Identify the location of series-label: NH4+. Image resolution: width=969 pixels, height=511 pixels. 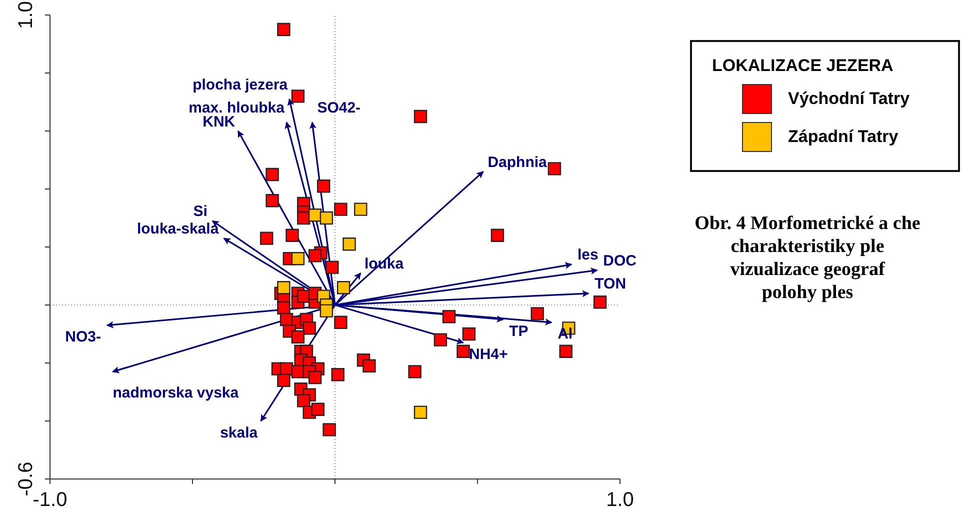
(488, 354).